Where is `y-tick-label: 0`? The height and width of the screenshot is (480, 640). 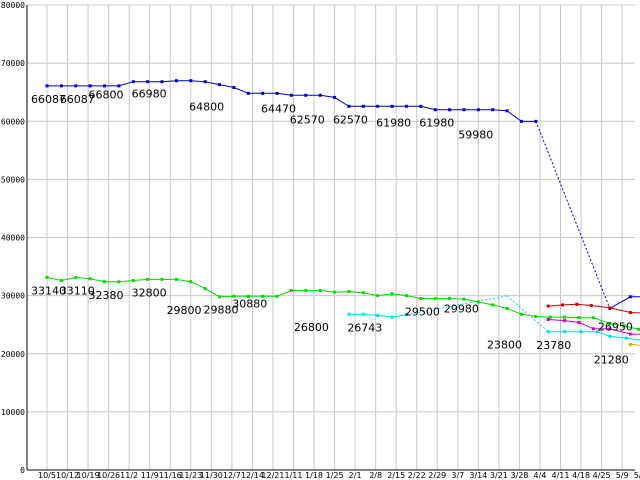
y-tick-label: 0 is located at coordinates (22, 470).